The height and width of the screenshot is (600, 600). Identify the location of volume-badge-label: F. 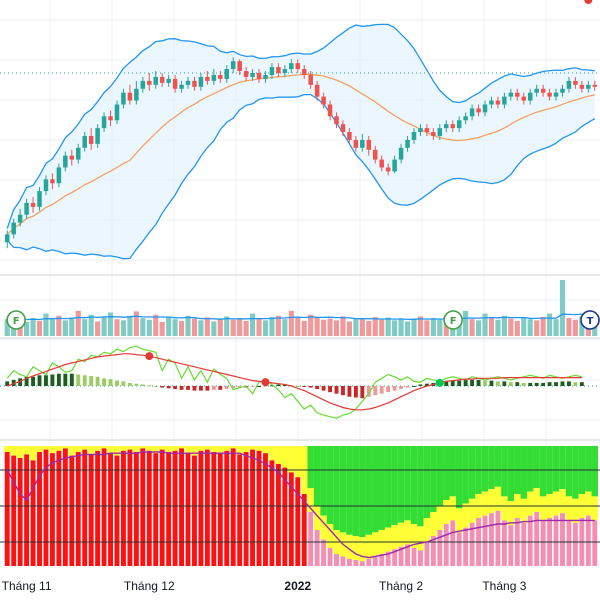
(16, 321).